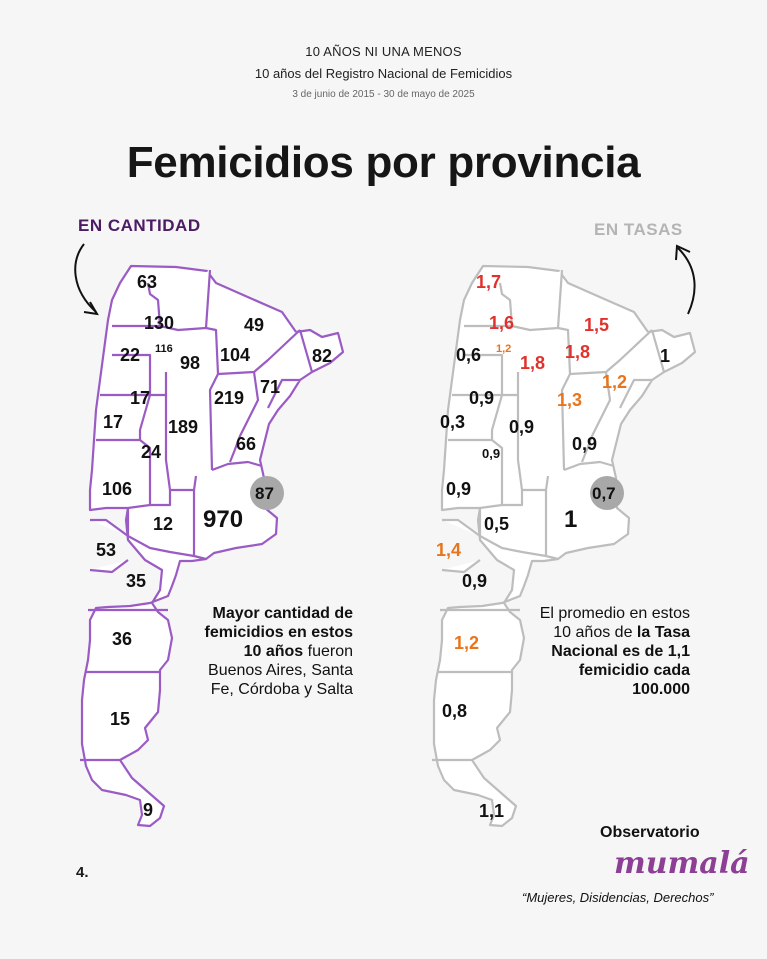 This screenshot has width=767, height=959. What do you see at coordinates (383, 94) in the screenshot?
I see `header-date-range: 3 de junio de 2015 - 30 de mayo de 2025` at bounding box center [383, 94].